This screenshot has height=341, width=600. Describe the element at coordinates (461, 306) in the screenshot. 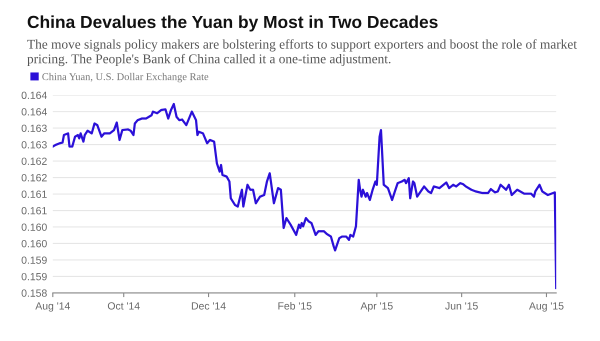

I see `x-tick-label: Jun '15` at that location.